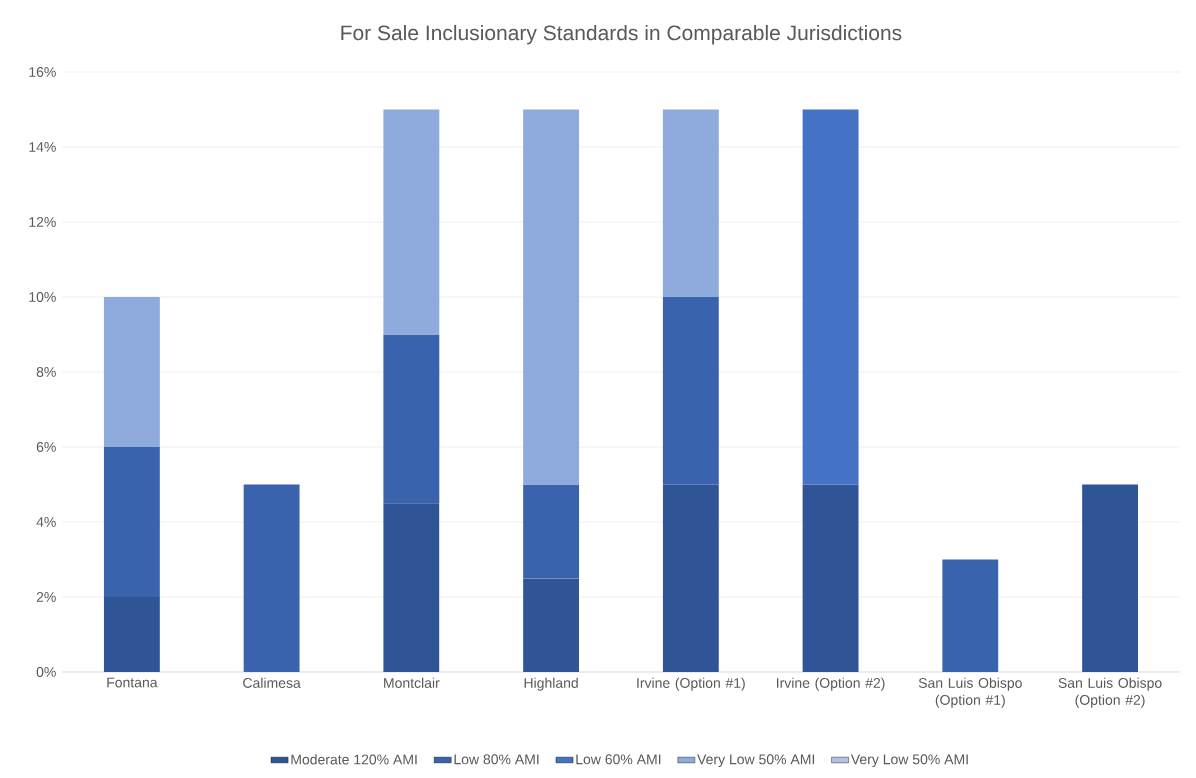  Describe the element at coordinates (42, 72) in the screenshot. I see `y-tick-label: 16%` at that location.